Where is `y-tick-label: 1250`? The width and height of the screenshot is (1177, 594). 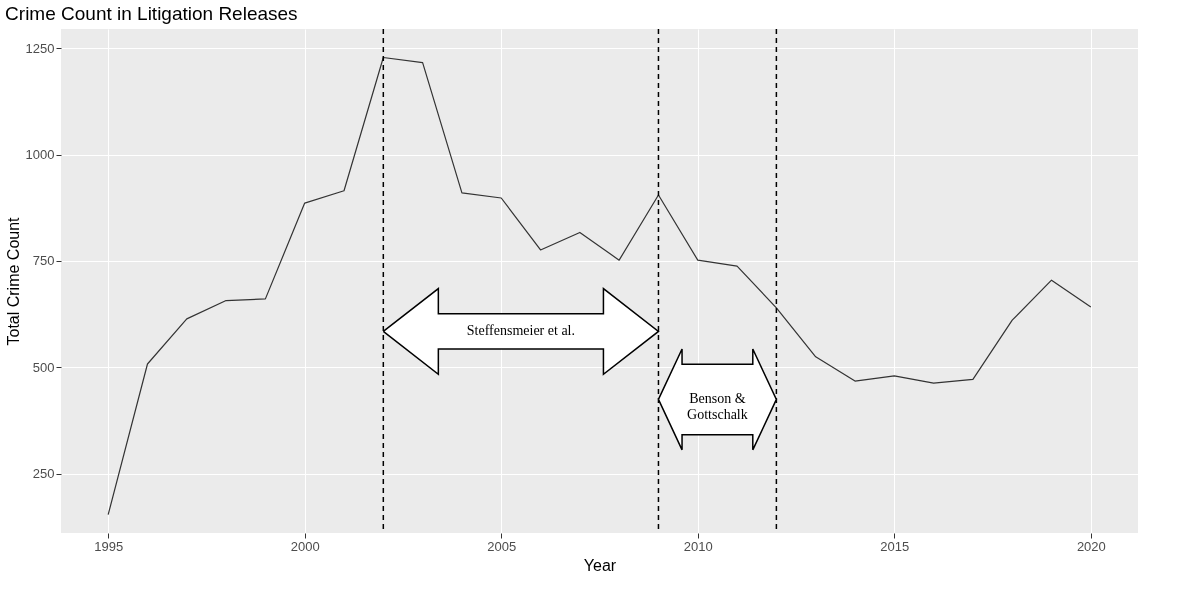 y-tick-label: 1250 is located at coordinates (40, 48).